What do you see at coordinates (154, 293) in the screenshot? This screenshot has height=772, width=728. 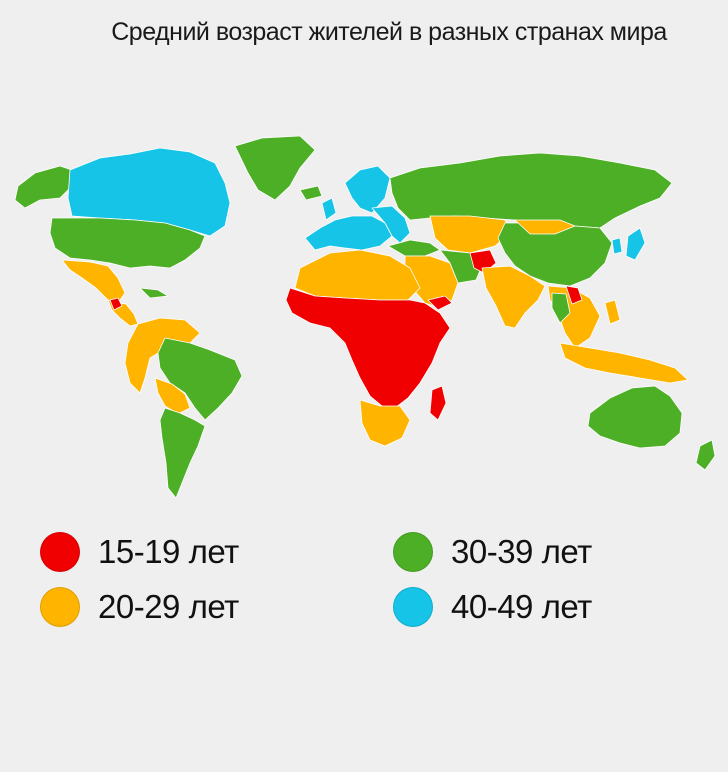 I see `region-caribbean` at bounding box center [154, 293].